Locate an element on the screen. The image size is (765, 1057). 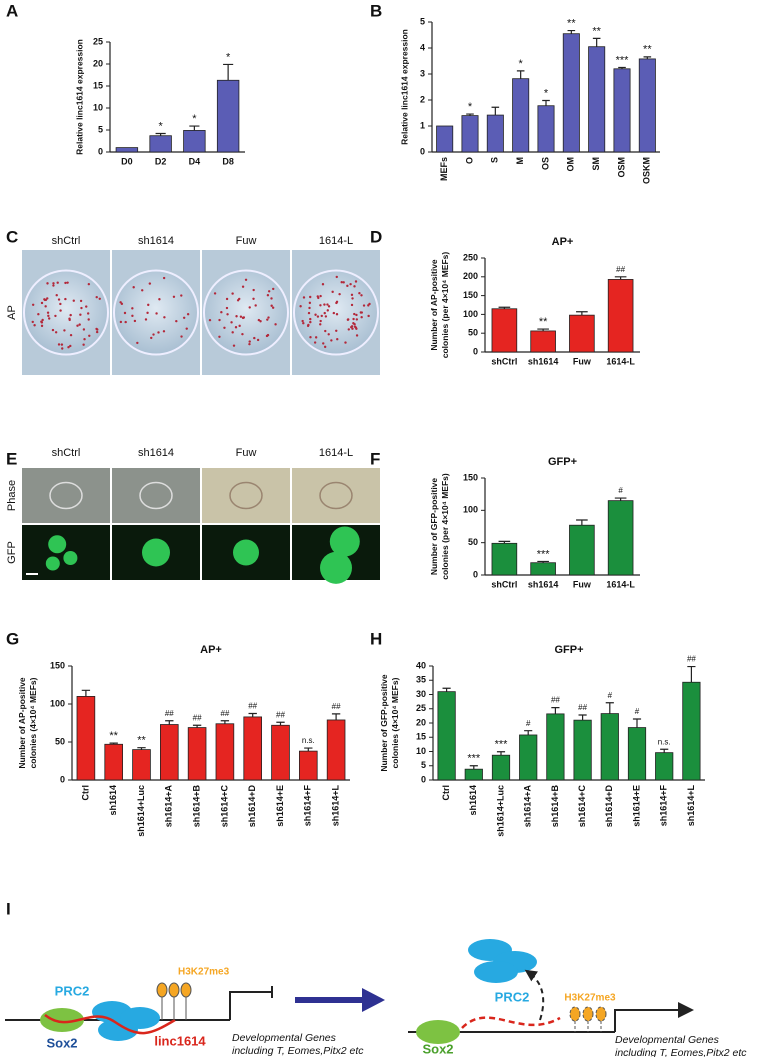
histone-marks is located at coordinates (174, 1001).